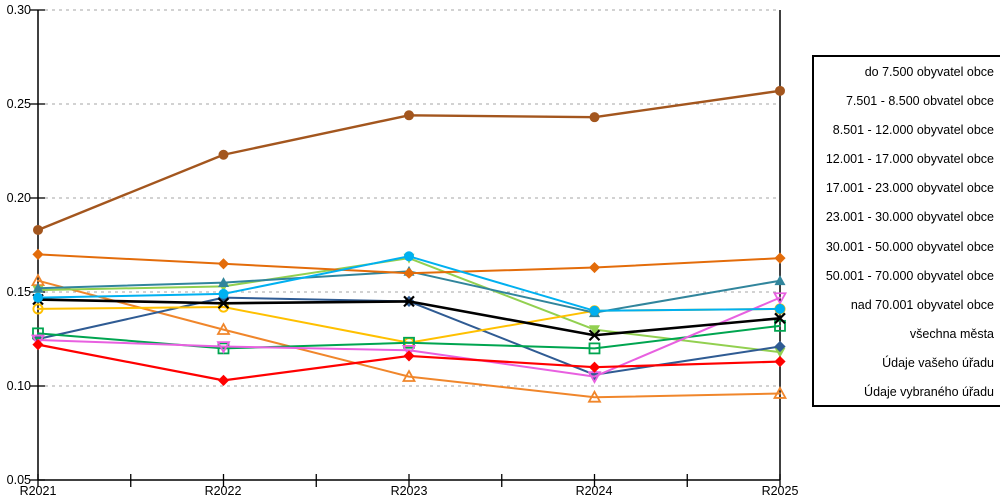  Describe the element at coordinates (38, 491) in the screenshot. I see `x-axis-tick-label: R2021` at that location.